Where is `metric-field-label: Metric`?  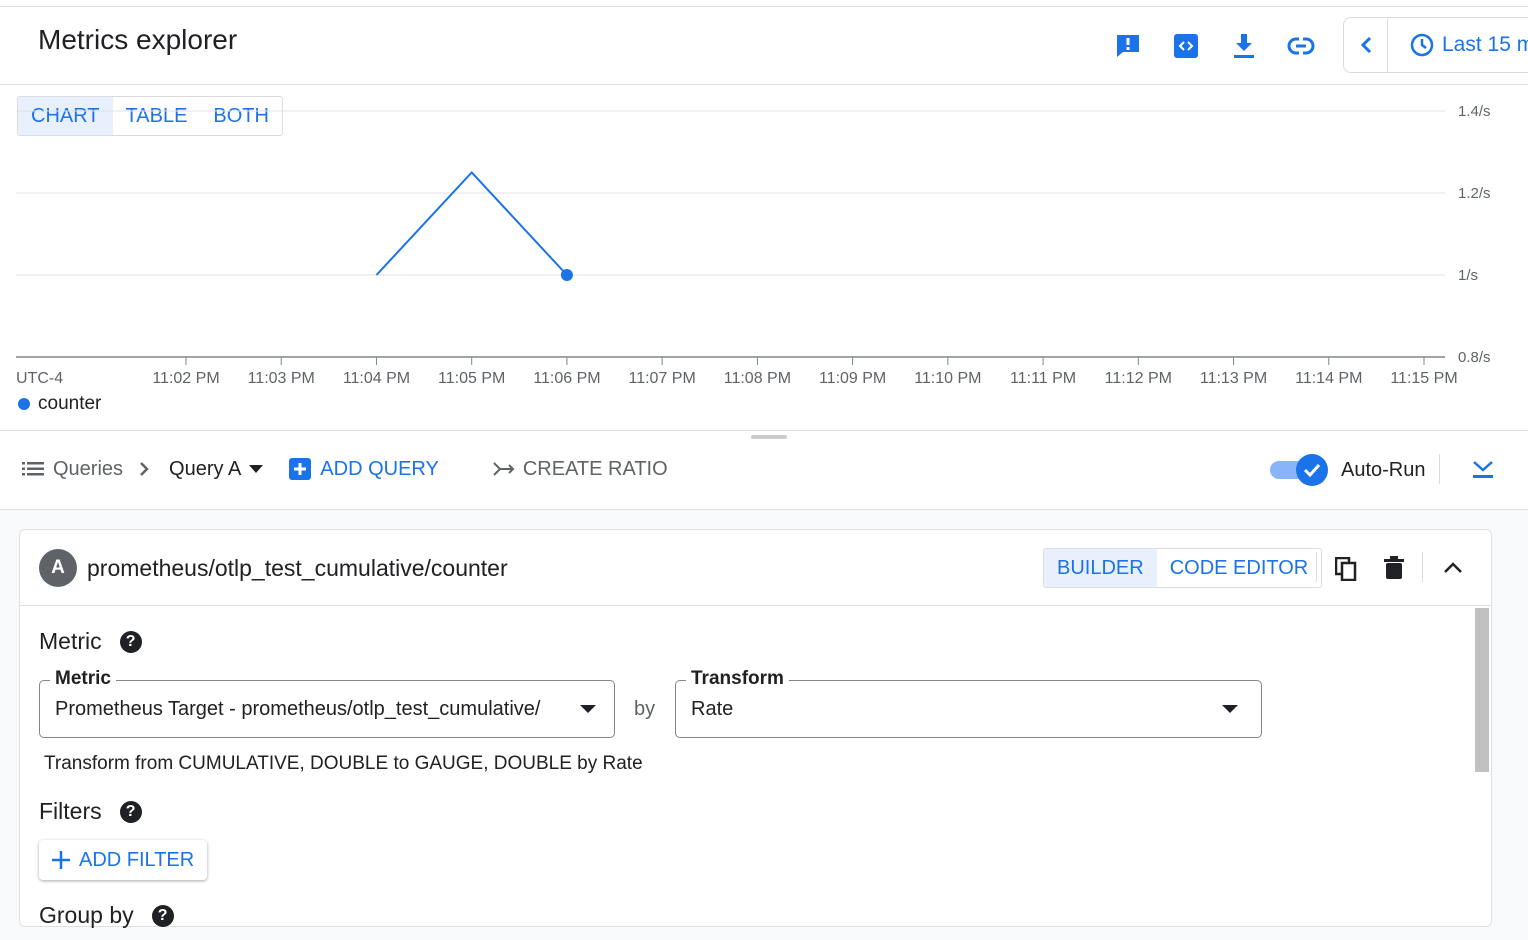 metric-field-label: Metric is located at coordinates (83, 679).